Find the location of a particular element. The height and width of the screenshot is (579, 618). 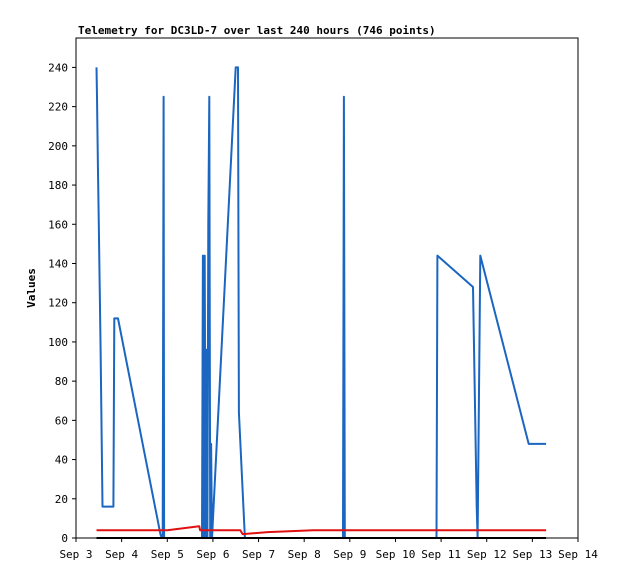

y-tick-label: 180 is located at coordinates (58, 185).